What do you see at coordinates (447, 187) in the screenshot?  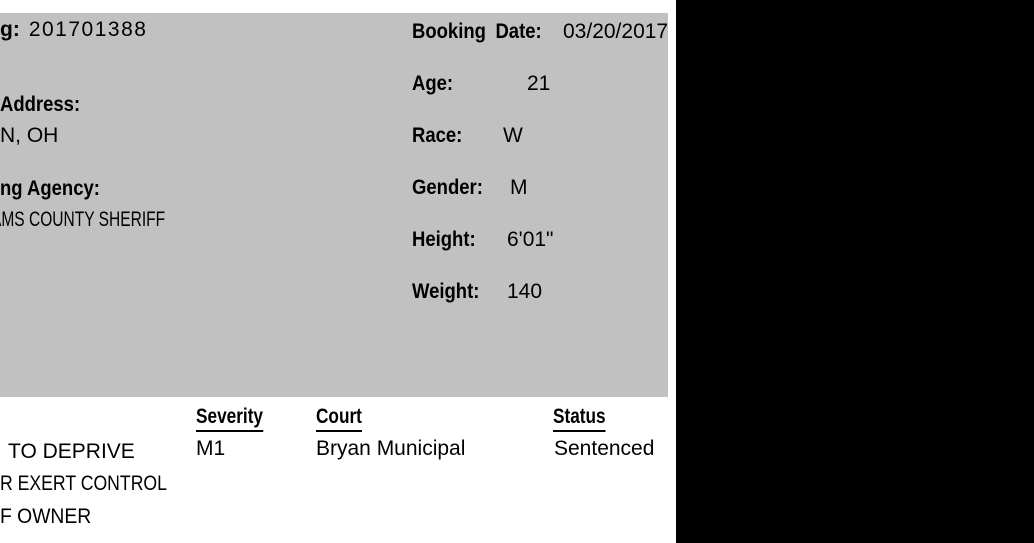 I see `field-label-gender: Gender:` at bounding box center [447, 187].